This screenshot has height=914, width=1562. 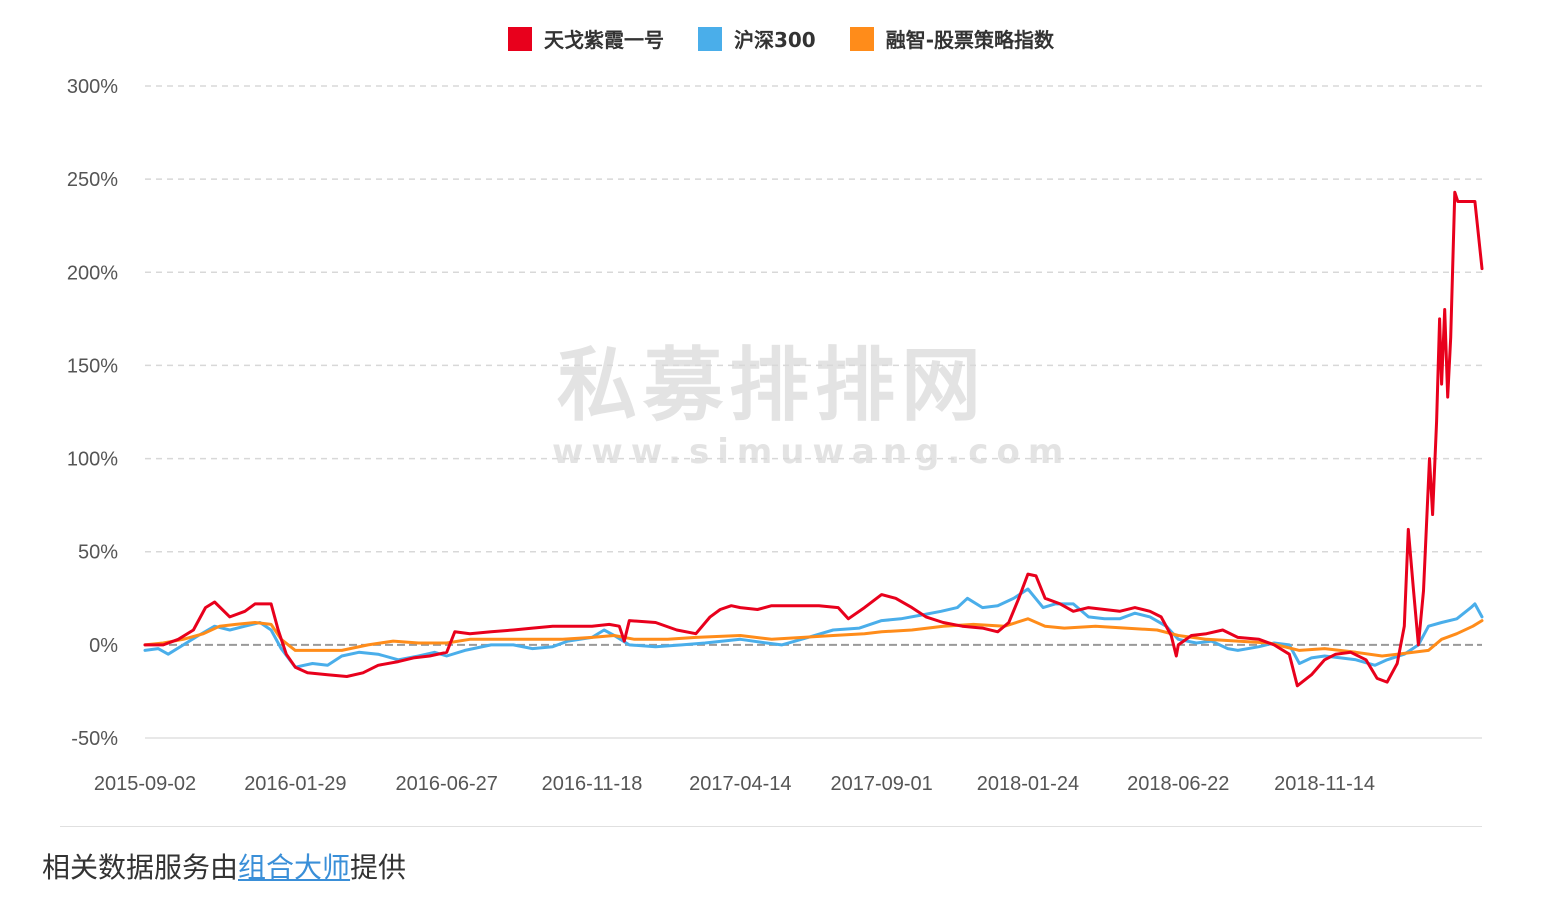 What do you see at coordinates (294, 867) in the screenshot?
I see `footer-link: 组合大师` at bounding box center [294, 867].